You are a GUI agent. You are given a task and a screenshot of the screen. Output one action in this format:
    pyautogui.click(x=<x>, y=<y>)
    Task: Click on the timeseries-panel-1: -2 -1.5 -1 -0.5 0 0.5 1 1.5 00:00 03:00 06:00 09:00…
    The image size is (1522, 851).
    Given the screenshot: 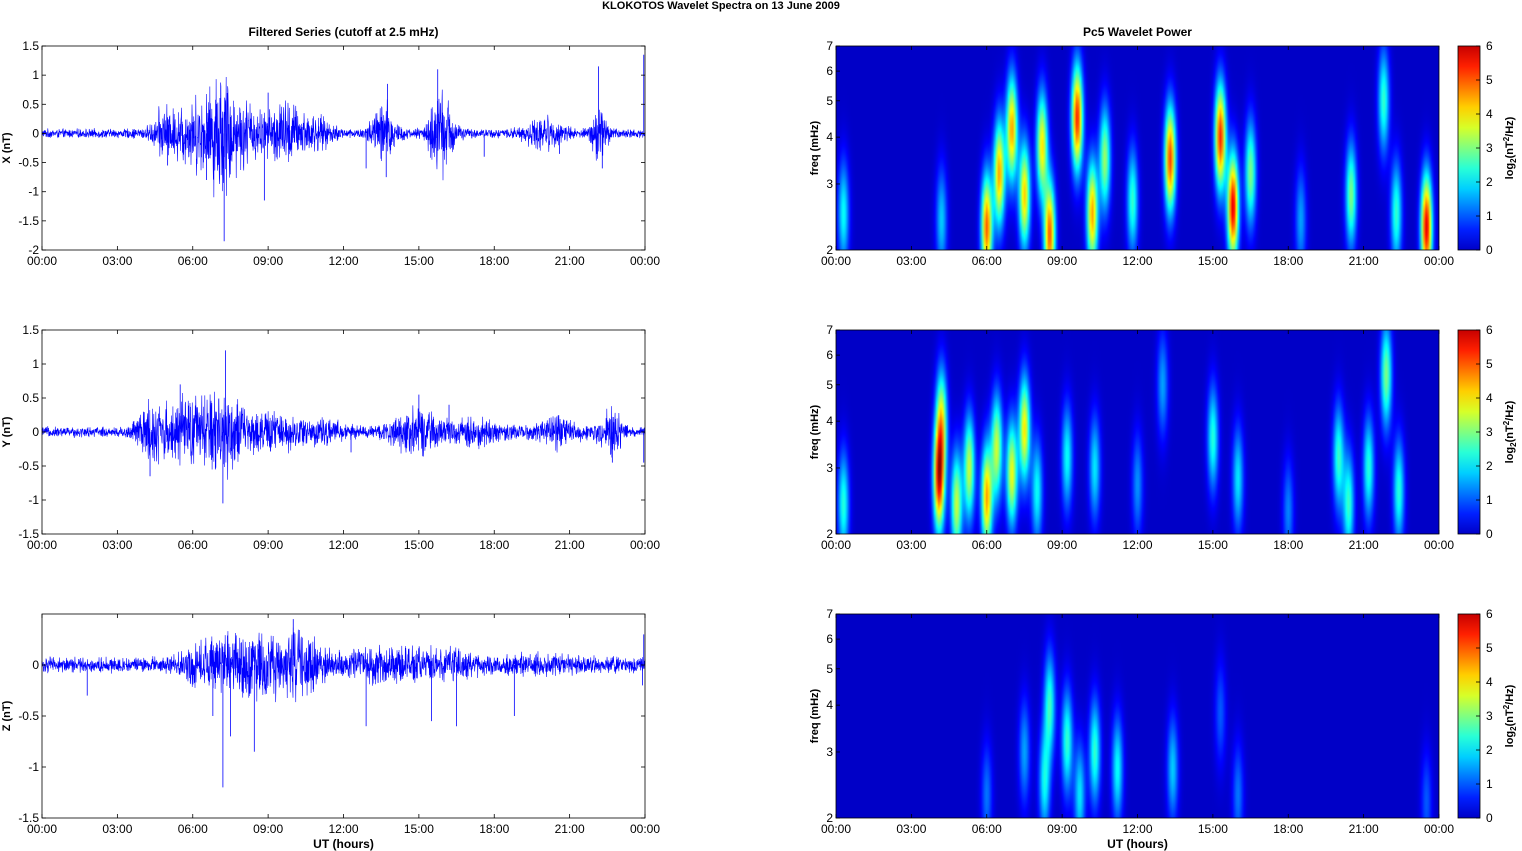 What is the action you would take?
    pyautogui.click(x=330, y=146)
    